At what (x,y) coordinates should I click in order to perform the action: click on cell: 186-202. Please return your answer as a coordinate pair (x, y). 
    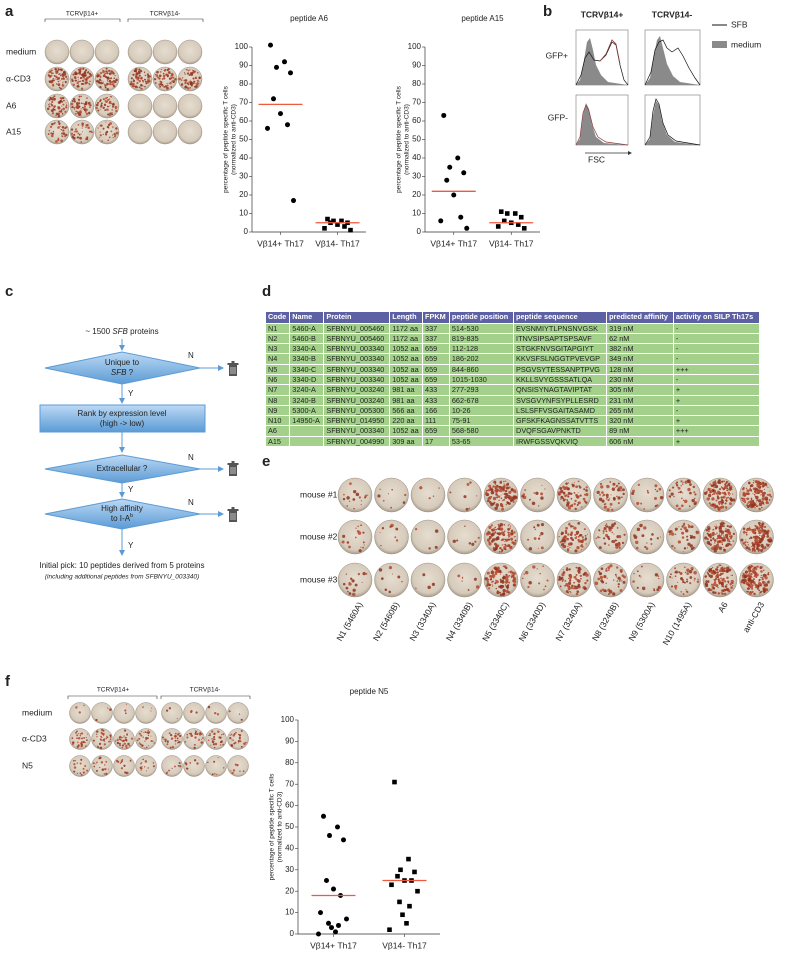
    Looking at the image, I should click on (481, 359).